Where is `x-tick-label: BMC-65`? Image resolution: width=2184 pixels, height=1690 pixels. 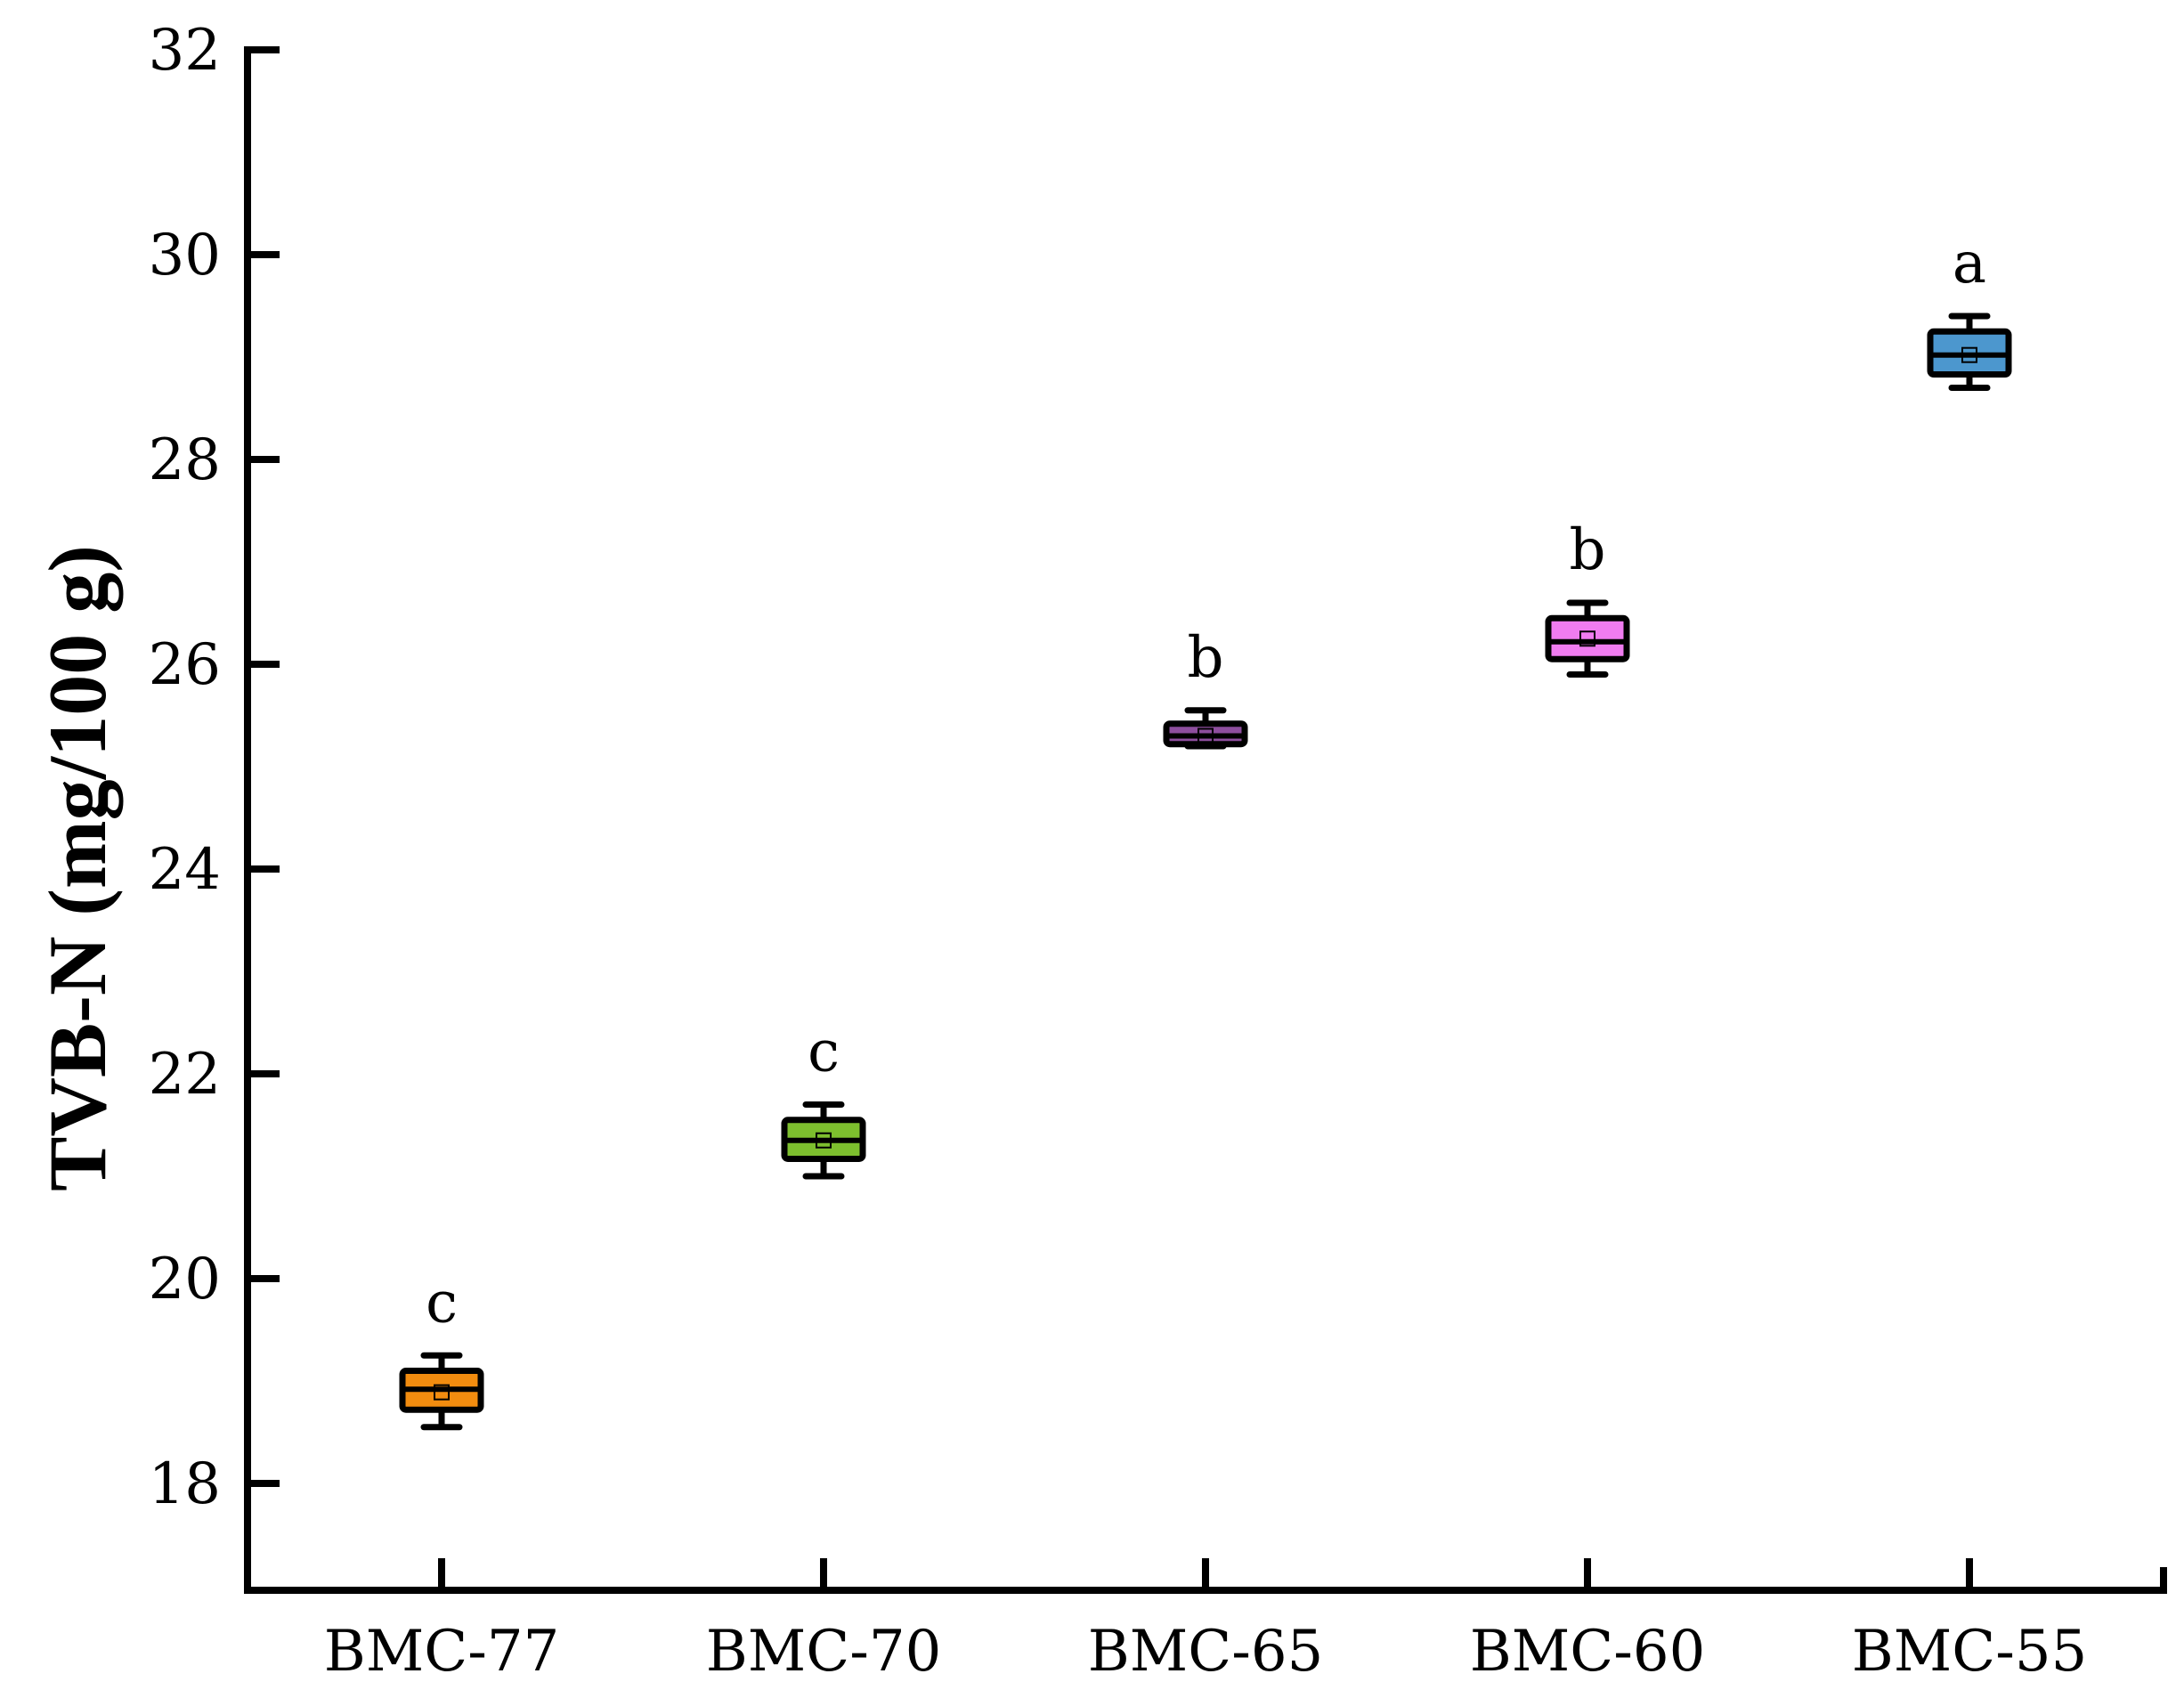 x-tick-label: BMC-65 is located at coordinates (1206, 1652).